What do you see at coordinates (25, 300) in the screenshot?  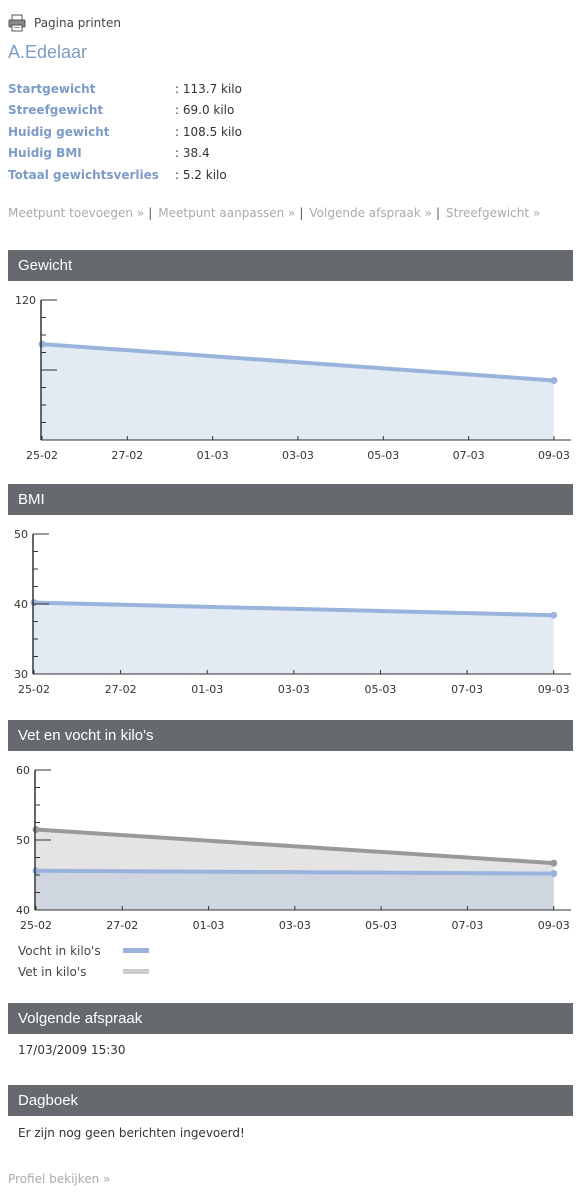 I see `y-tick-label: 120` at bounding box center [25, 300].